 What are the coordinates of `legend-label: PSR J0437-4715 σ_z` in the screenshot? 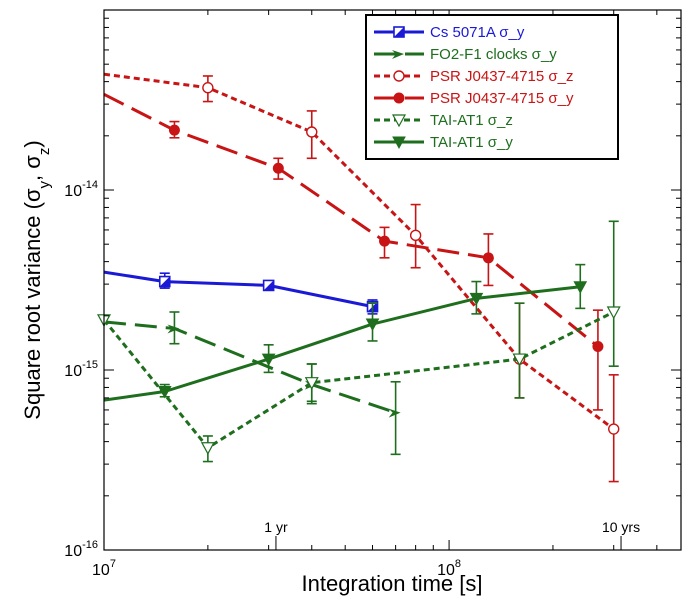 It's located at (502, 76).